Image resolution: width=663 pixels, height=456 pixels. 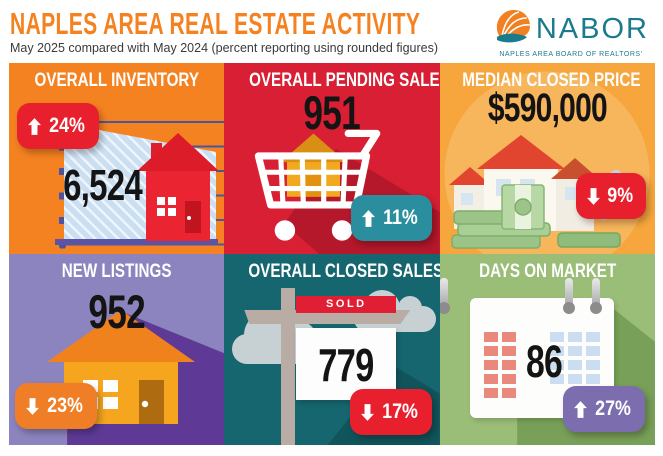 What do you see at coordinates (513, 29) in the screenshot?
I see `nabor-shell-icon` at bounding box center [513, 29].